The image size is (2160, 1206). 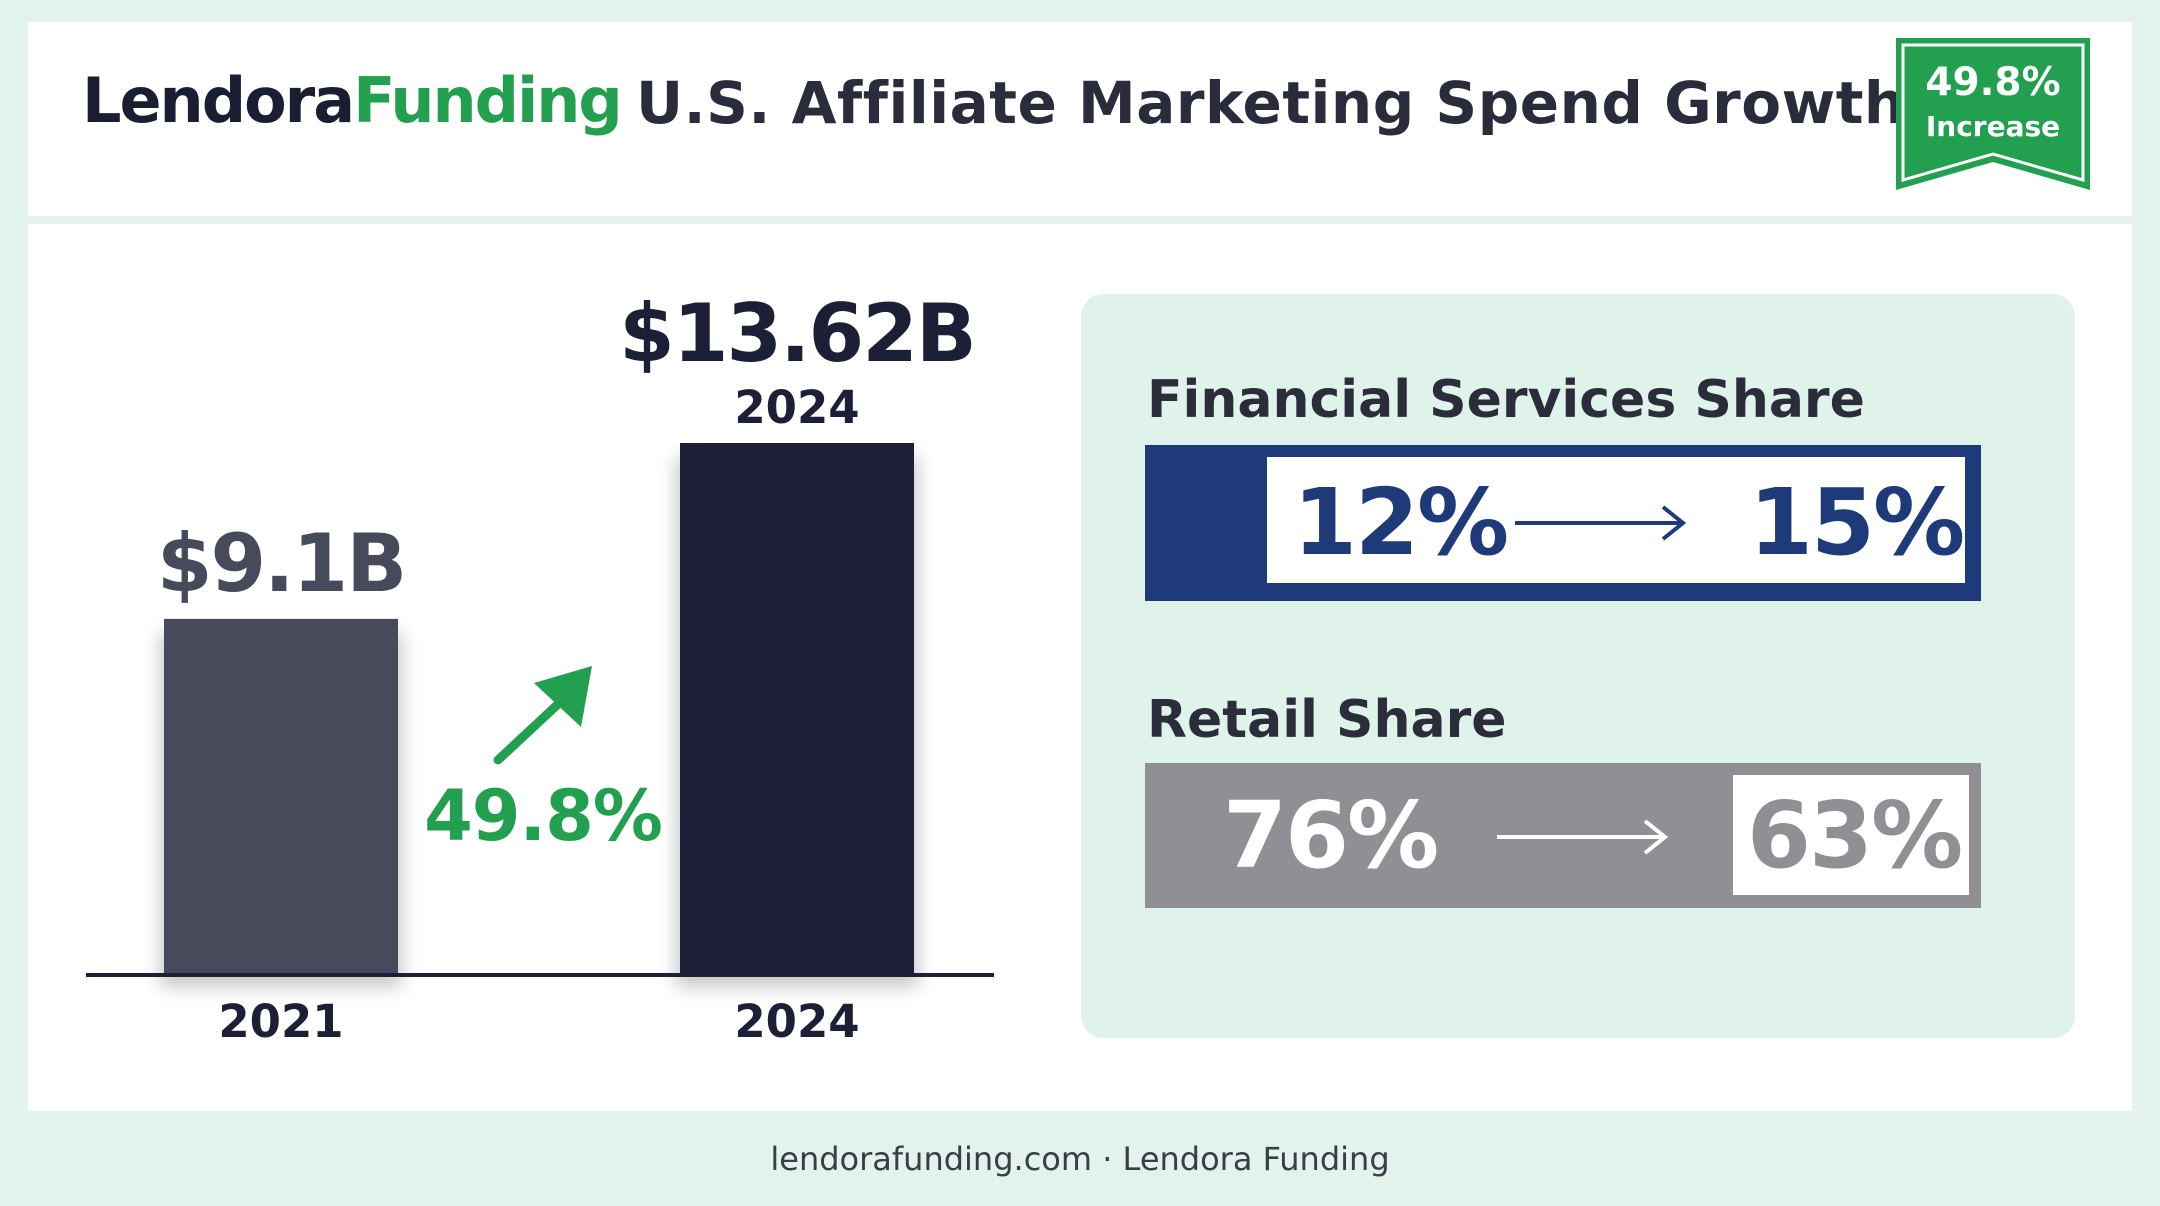 What do you see at coordinates (280, 1021) in the screenshot?
I see `x-tick-2021: 2021` at bounding box center [280, 1021].